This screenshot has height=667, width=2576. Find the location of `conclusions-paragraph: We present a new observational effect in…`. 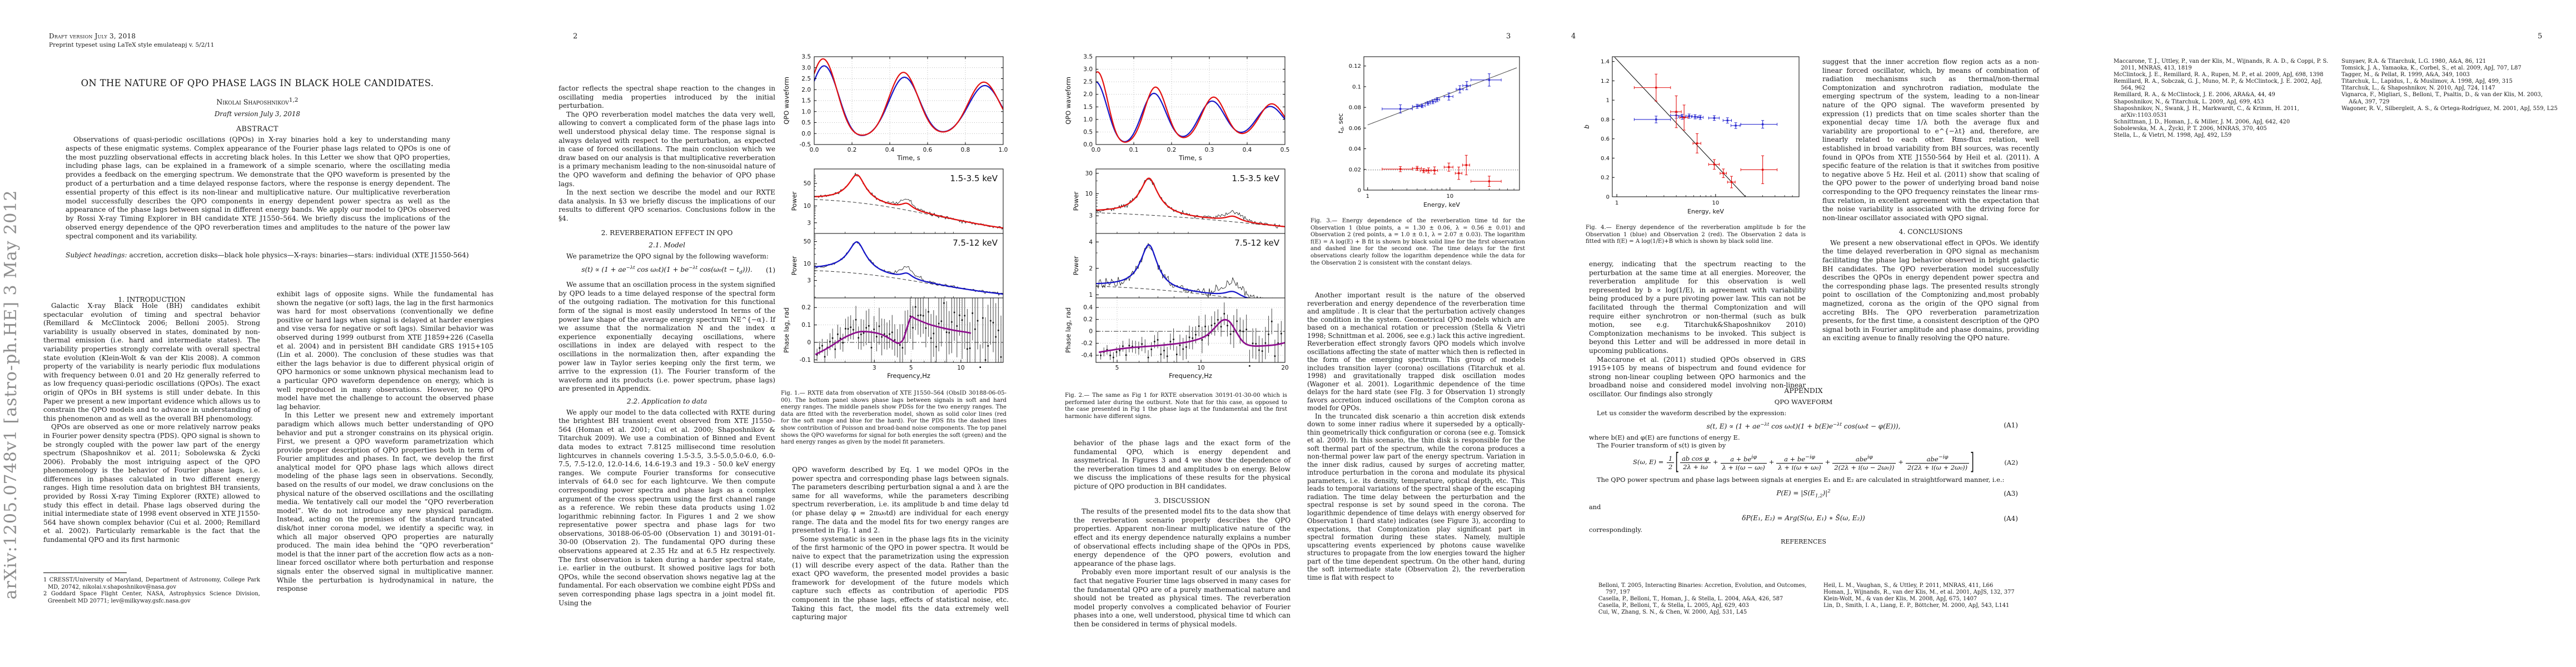

conclusions-paragraph: We present a new observational effect in… is located at coordinates (1930, 290).